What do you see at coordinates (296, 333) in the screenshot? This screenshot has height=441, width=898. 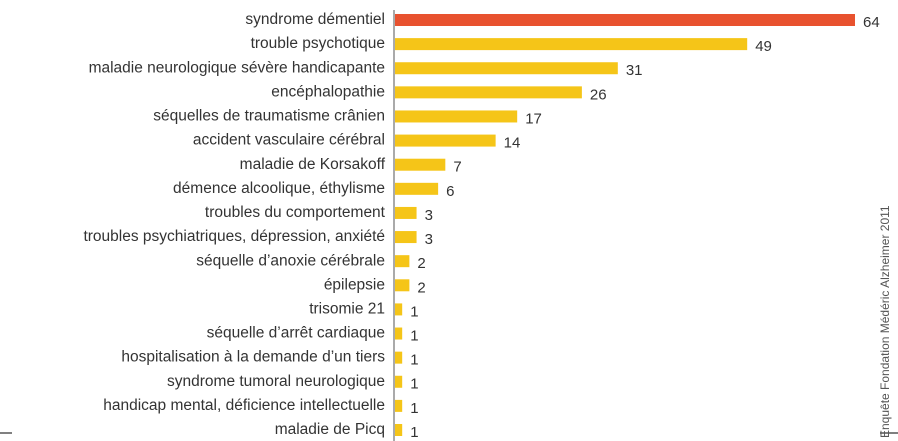 I see `category-label: séquelle d’arrêt cardiaque` at bounding box center [296, 333].